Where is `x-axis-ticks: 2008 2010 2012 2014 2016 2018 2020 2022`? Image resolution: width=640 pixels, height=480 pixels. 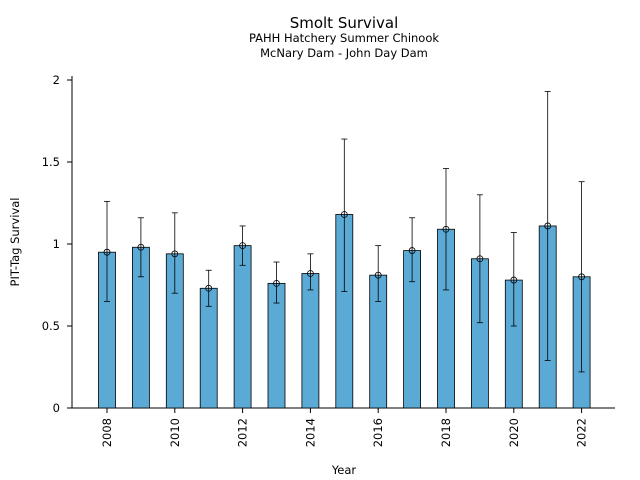 x-axis-ticks: 2008 2010 2012 2014 2016 2018 2020 2022 is located at coordinates (344, 427).